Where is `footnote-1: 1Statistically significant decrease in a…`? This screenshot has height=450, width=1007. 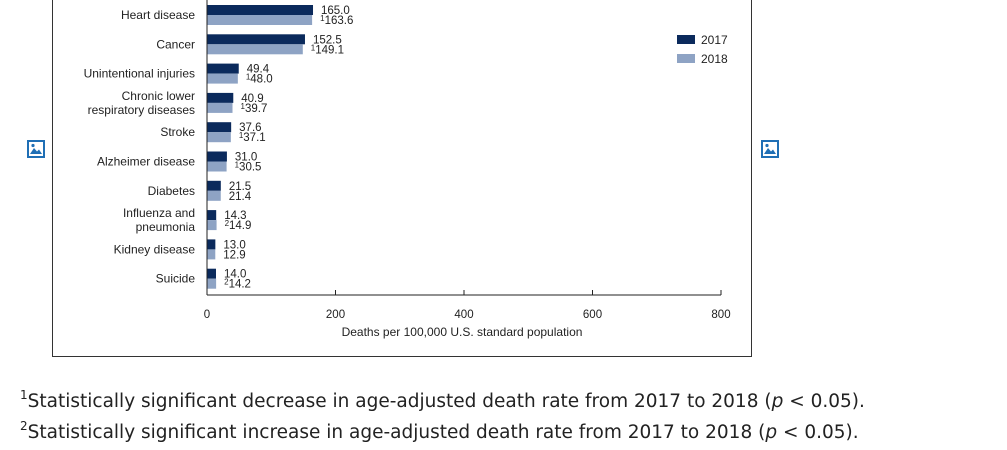
footnote-1: 1Statistically significant decrease in a… is located at coordinates (510, 398).